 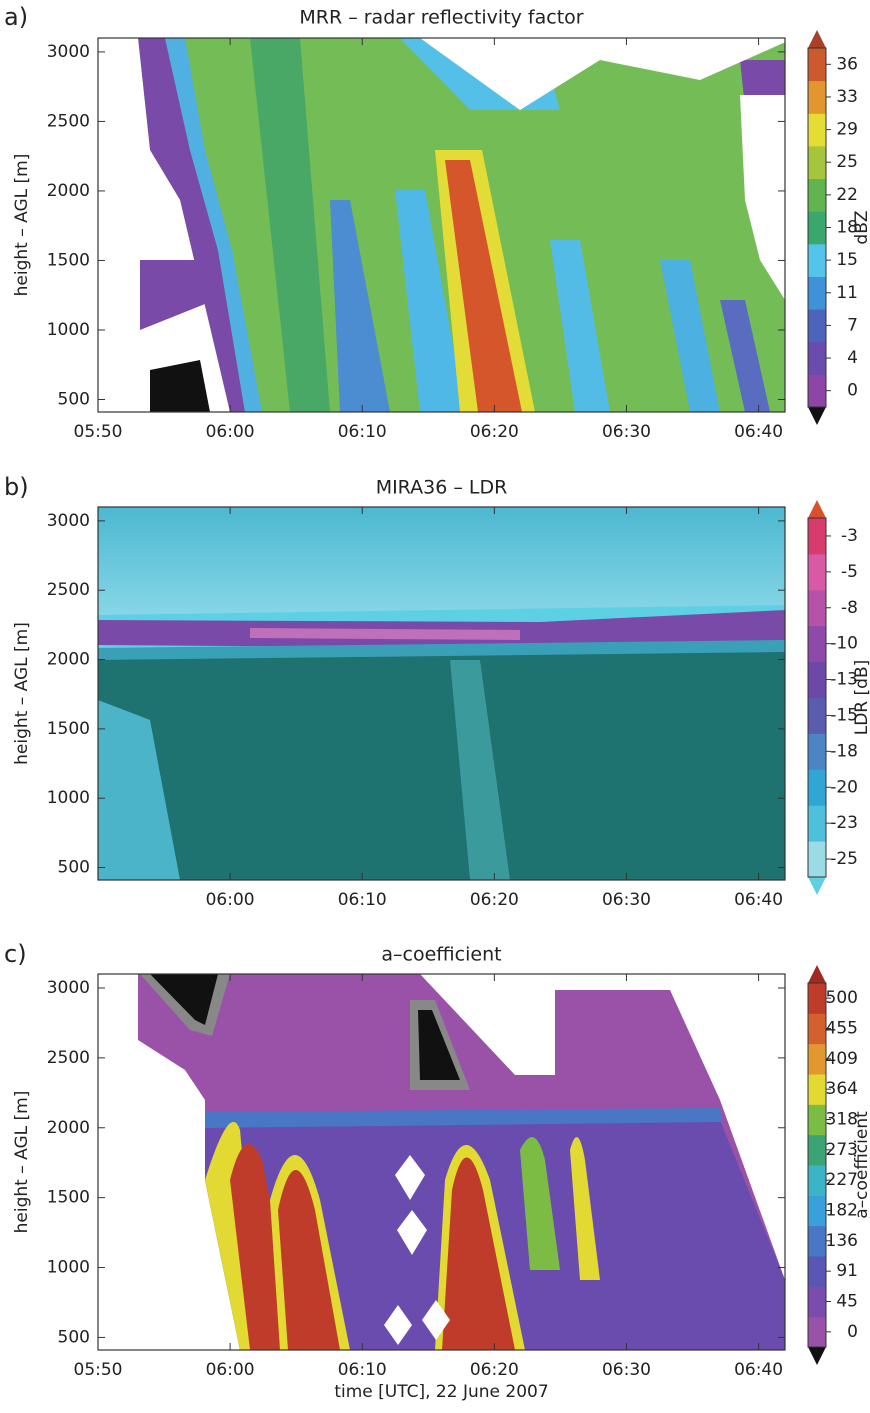 What do you see at coordinates (849, 536) in the screenshot?
I see `colorbar-tick-label: -3` at bounding box center [849, 536].